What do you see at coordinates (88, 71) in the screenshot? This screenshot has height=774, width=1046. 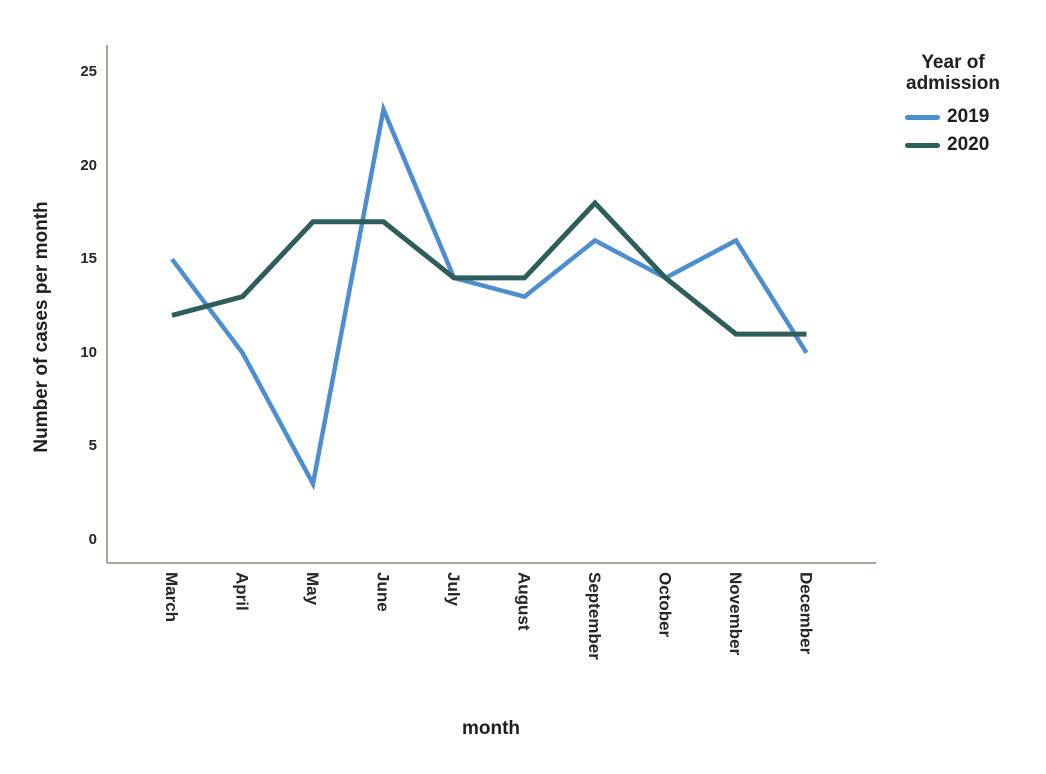 I see `y-tick-label: 25` at bounding box center [88, 71].